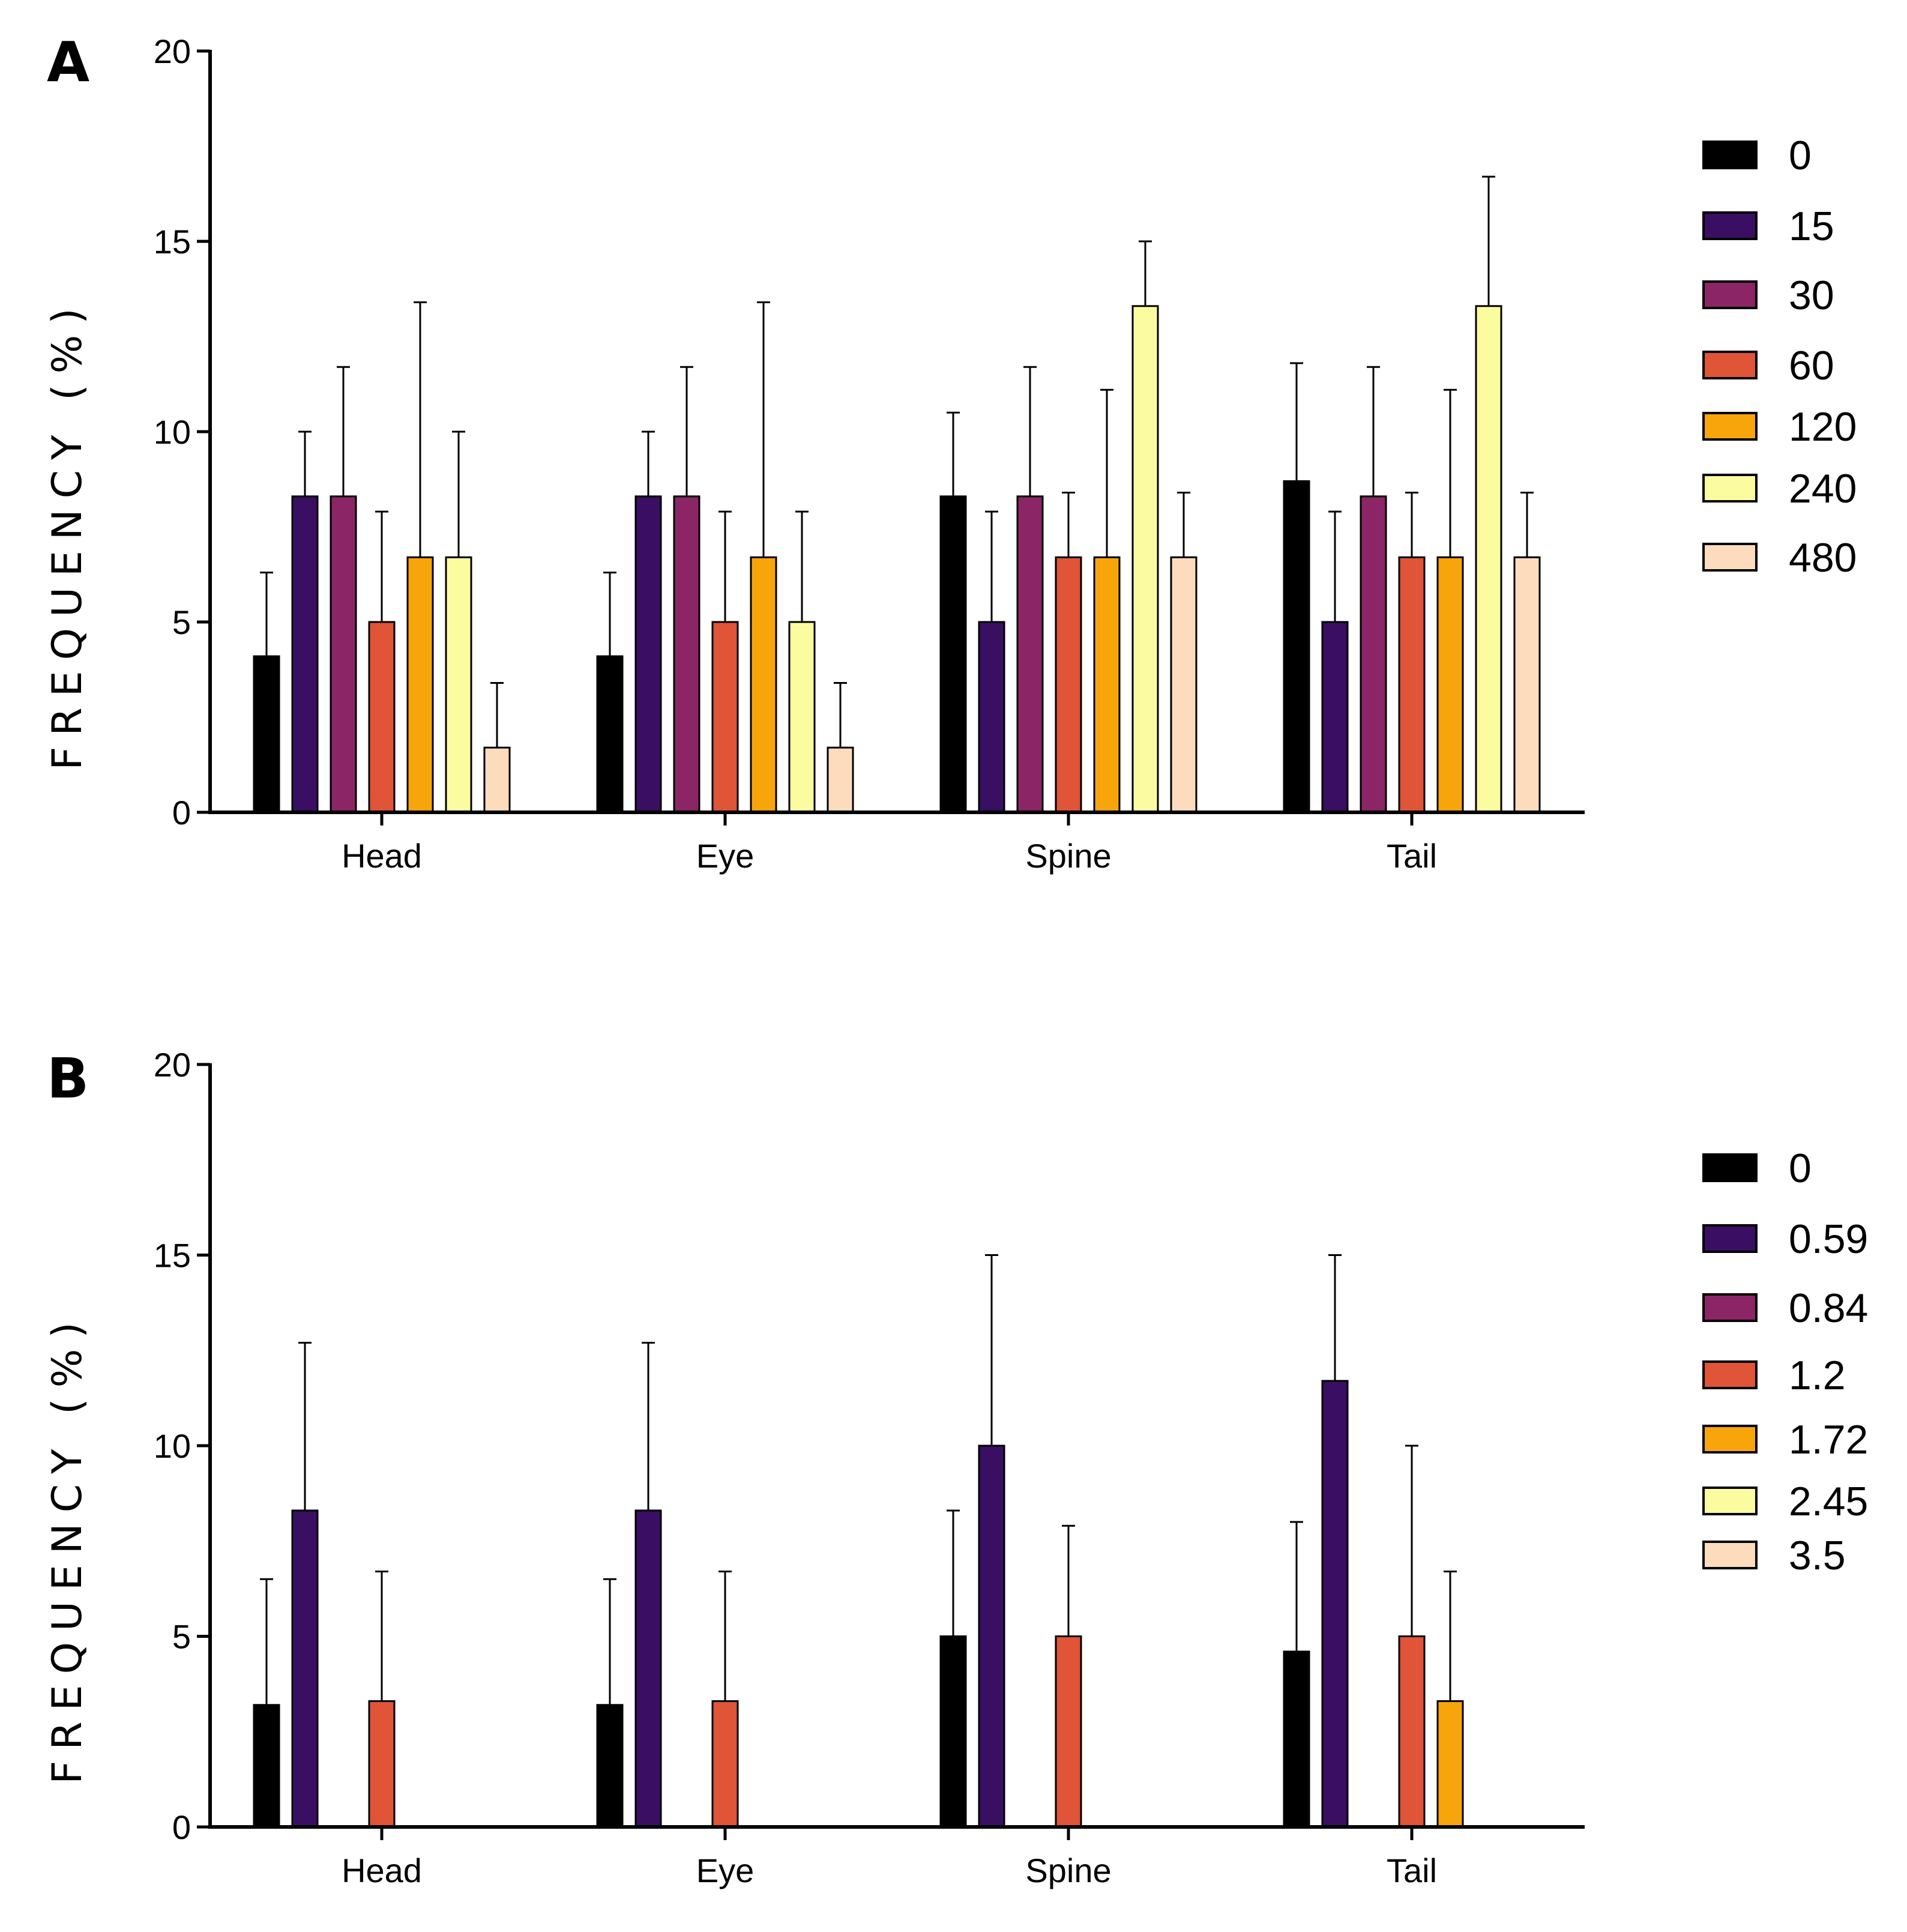 The height and width of the screenshot is (1932, 1907). I want to click on bar-spine-0.59, so click(991, 1636).